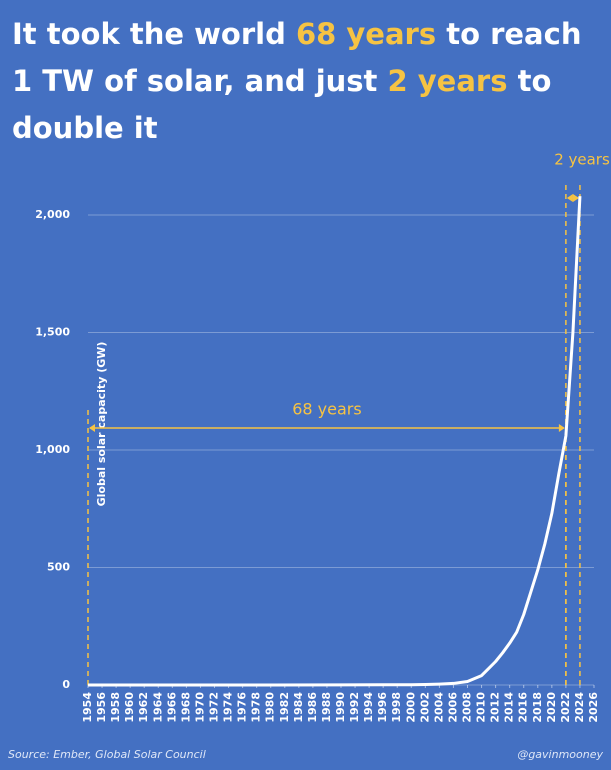 This screenshot has height=770, width=611. Describe the element at coordinates (448, 81) in the screenshot. I see `title-part: 2 years` at that location.